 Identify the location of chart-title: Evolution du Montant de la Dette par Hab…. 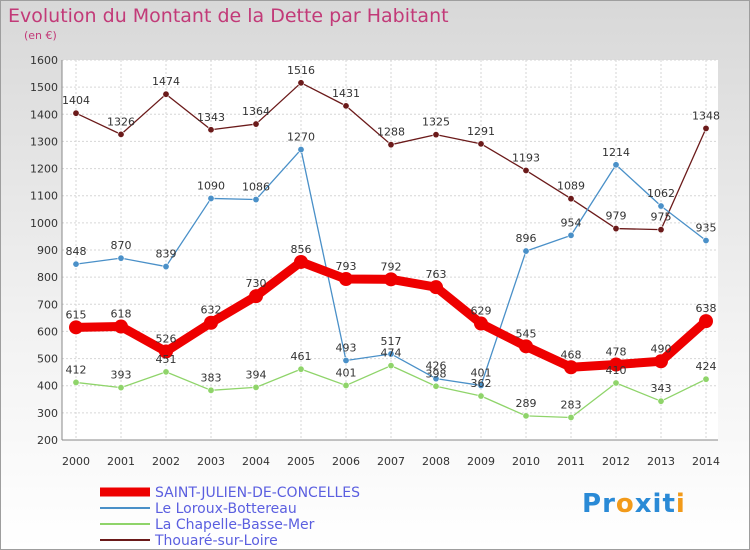
(228, 16).